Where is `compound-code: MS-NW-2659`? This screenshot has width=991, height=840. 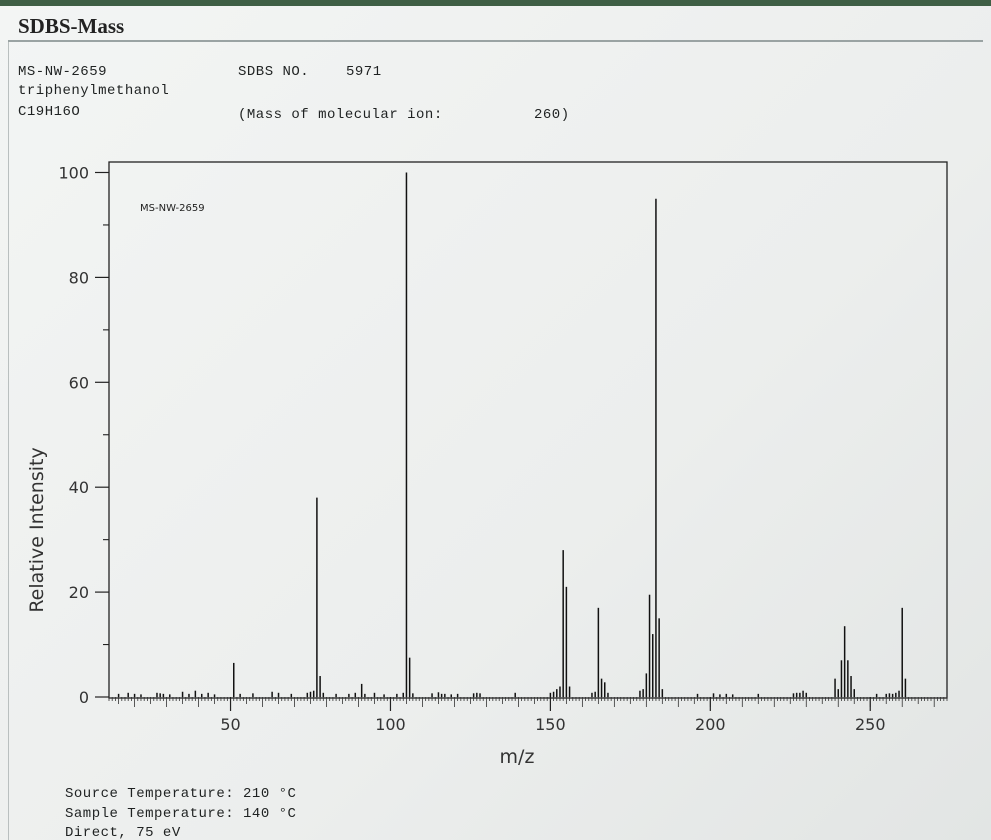 compound-code: MS-NW-2659 is located at coordinates (63, 72).